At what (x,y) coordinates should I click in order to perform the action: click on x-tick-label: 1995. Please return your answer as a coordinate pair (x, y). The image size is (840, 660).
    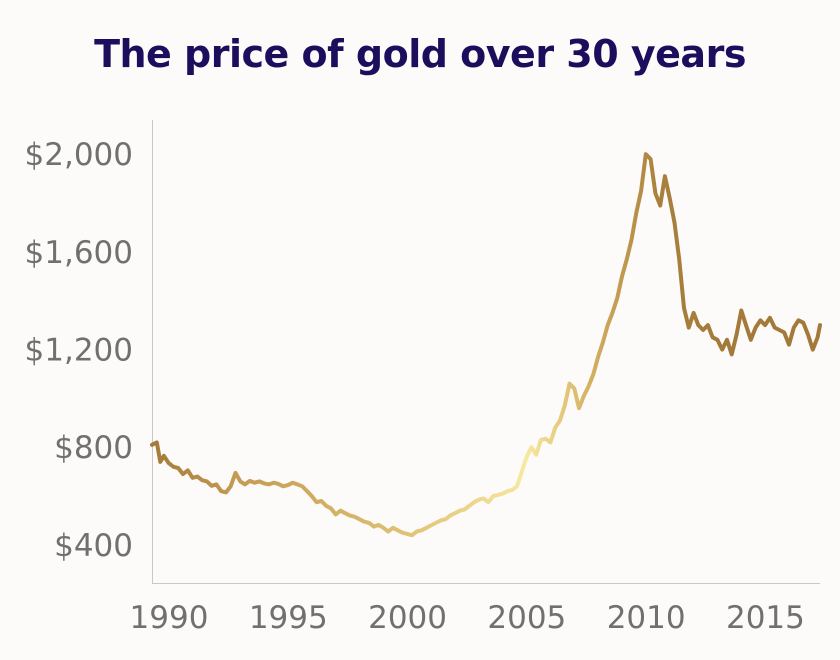
    Looking at the image, I should click on (288, 618).